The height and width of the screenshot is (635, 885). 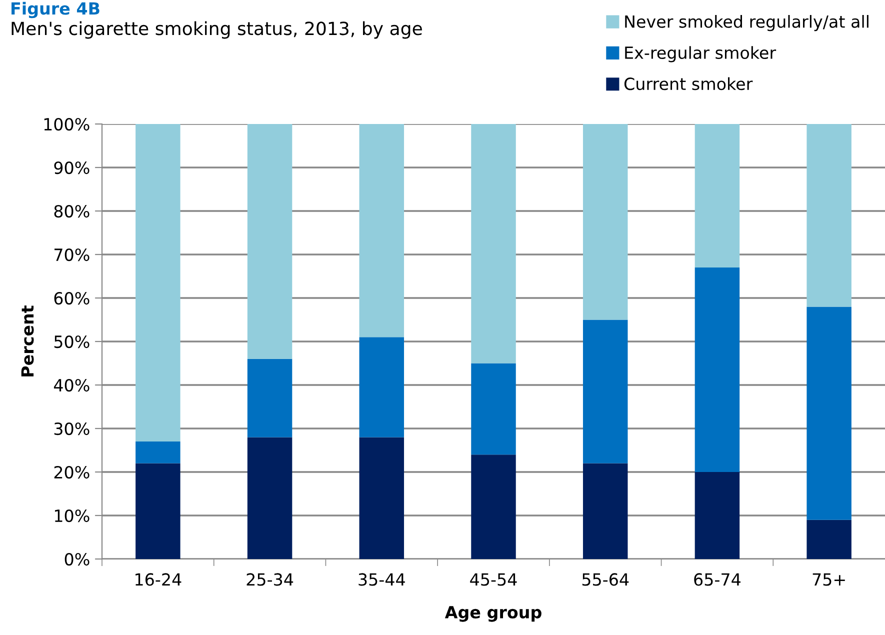 I want to click on x-tick-label: 25-34, so click(x=270, y=579).